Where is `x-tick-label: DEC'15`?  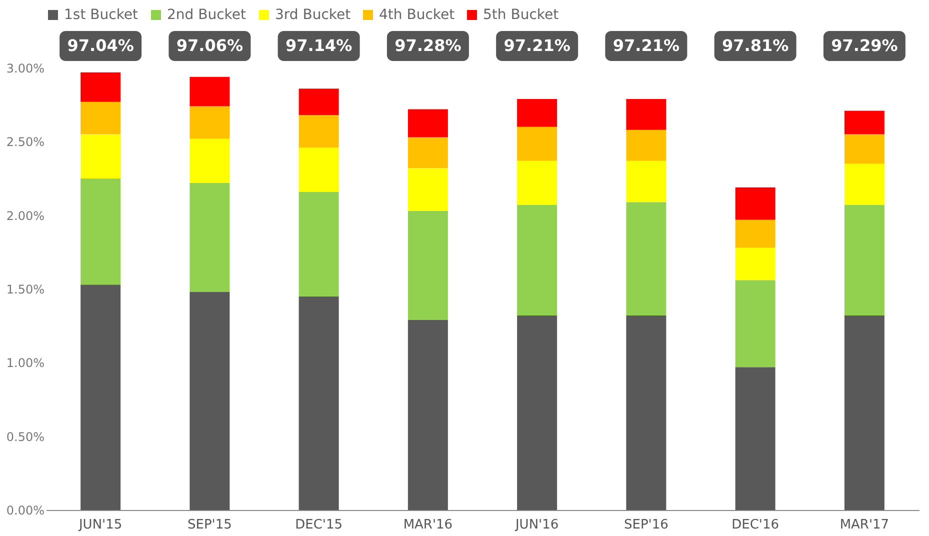
x-tick-label: DEC'15 is located at coordinates (319, 525).